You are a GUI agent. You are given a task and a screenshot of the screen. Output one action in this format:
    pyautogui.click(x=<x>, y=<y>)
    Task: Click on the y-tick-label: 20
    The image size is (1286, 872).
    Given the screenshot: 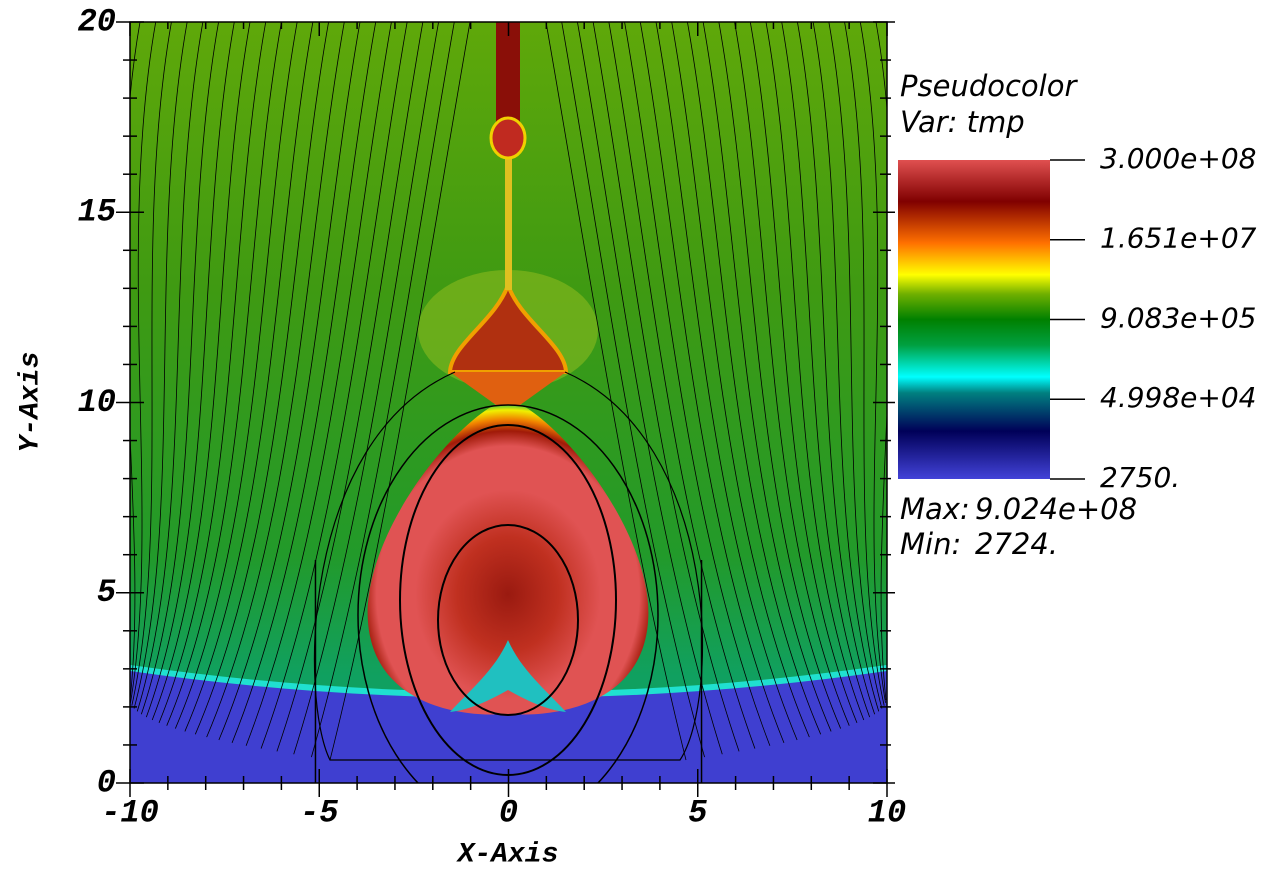 What is the action you would take?
    pyautogui.click(x=97, y=21)
    